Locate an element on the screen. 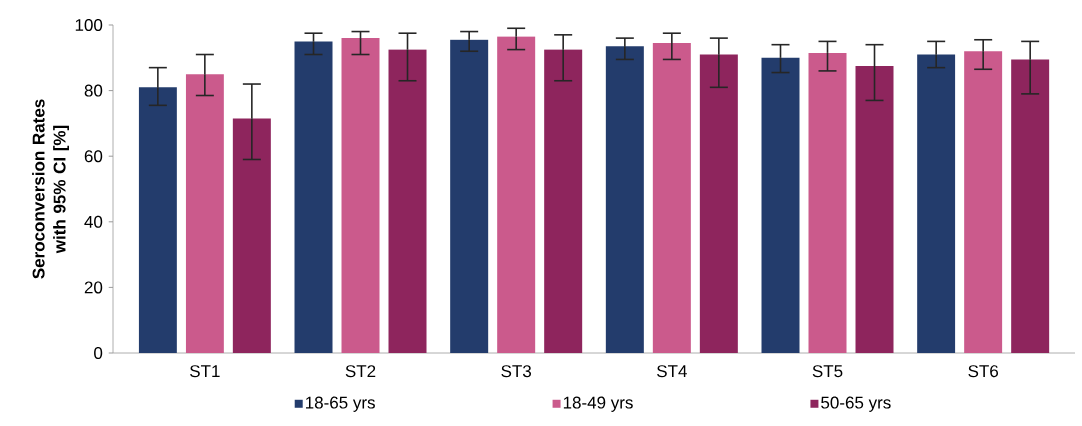  x-tick-label: ST3 is located at coordinates (516, 371).